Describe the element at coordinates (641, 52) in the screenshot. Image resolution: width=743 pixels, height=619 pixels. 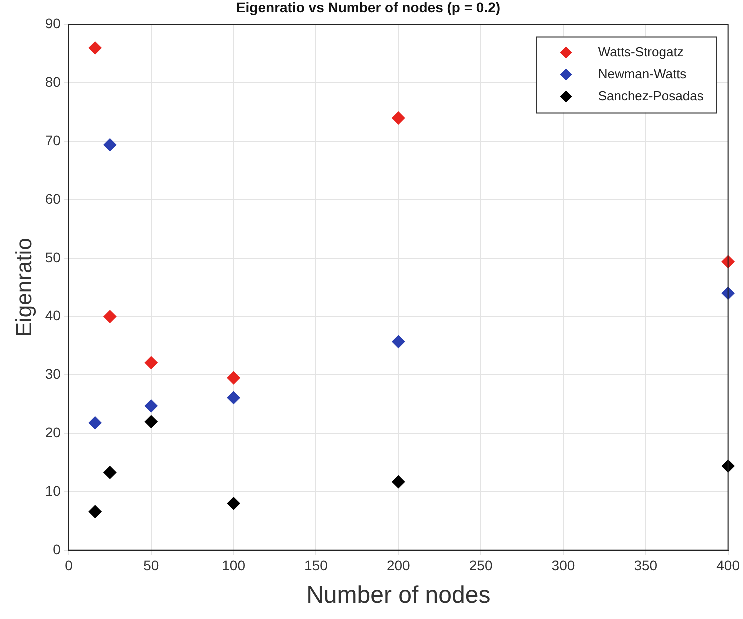
I see `legend-label: Watts-Strogatz` at that location.